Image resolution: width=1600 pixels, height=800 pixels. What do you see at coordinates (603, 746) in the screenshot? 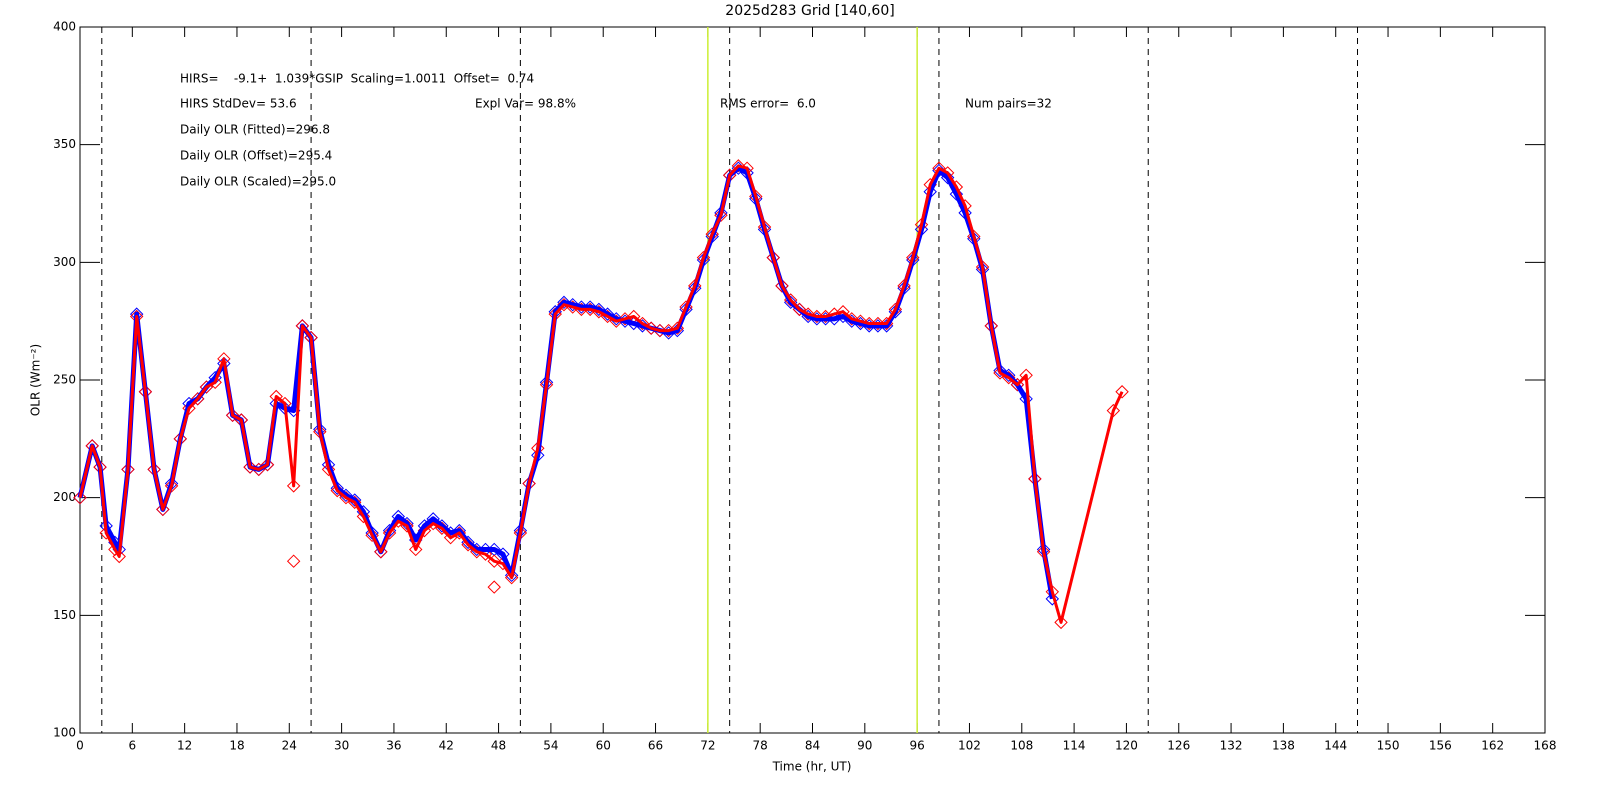
I see `x-tick-label: 60` at bounding box center [603, 746].